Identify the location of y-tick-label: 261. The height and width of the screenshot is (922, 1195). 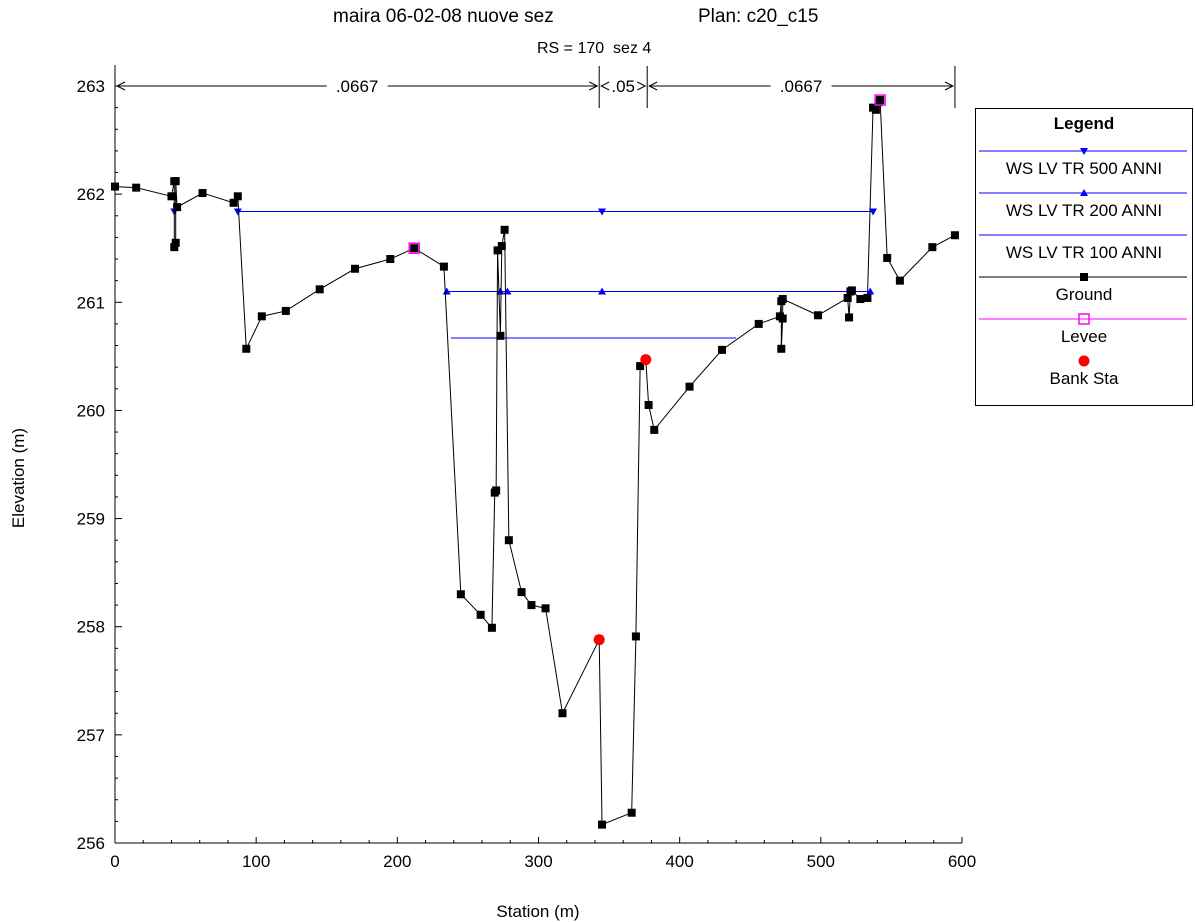
(91, 302).